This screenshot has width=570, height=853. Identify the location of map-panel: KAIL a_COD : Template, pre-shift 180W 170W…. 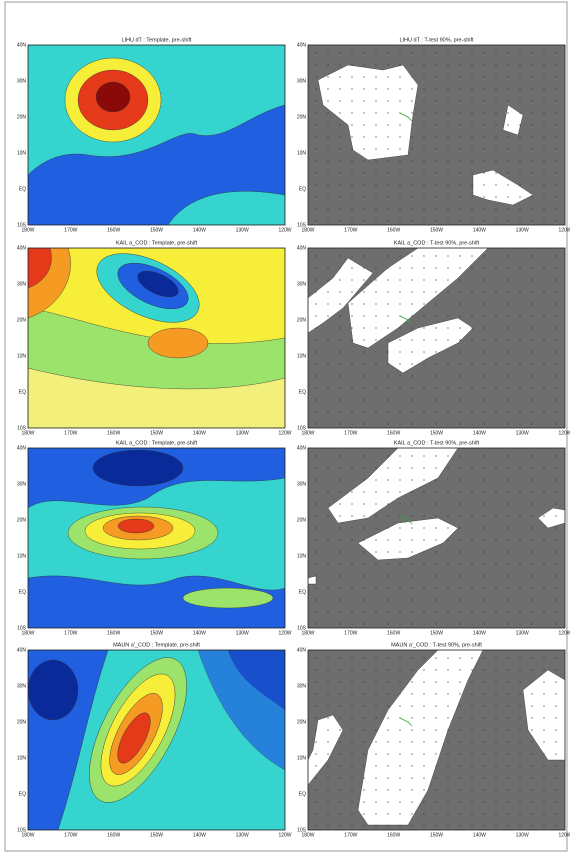
(154, 538).